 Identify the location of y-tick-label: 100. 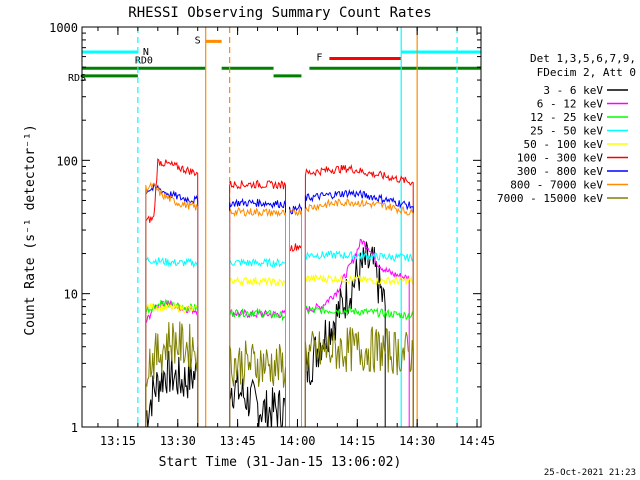
(67, 161).